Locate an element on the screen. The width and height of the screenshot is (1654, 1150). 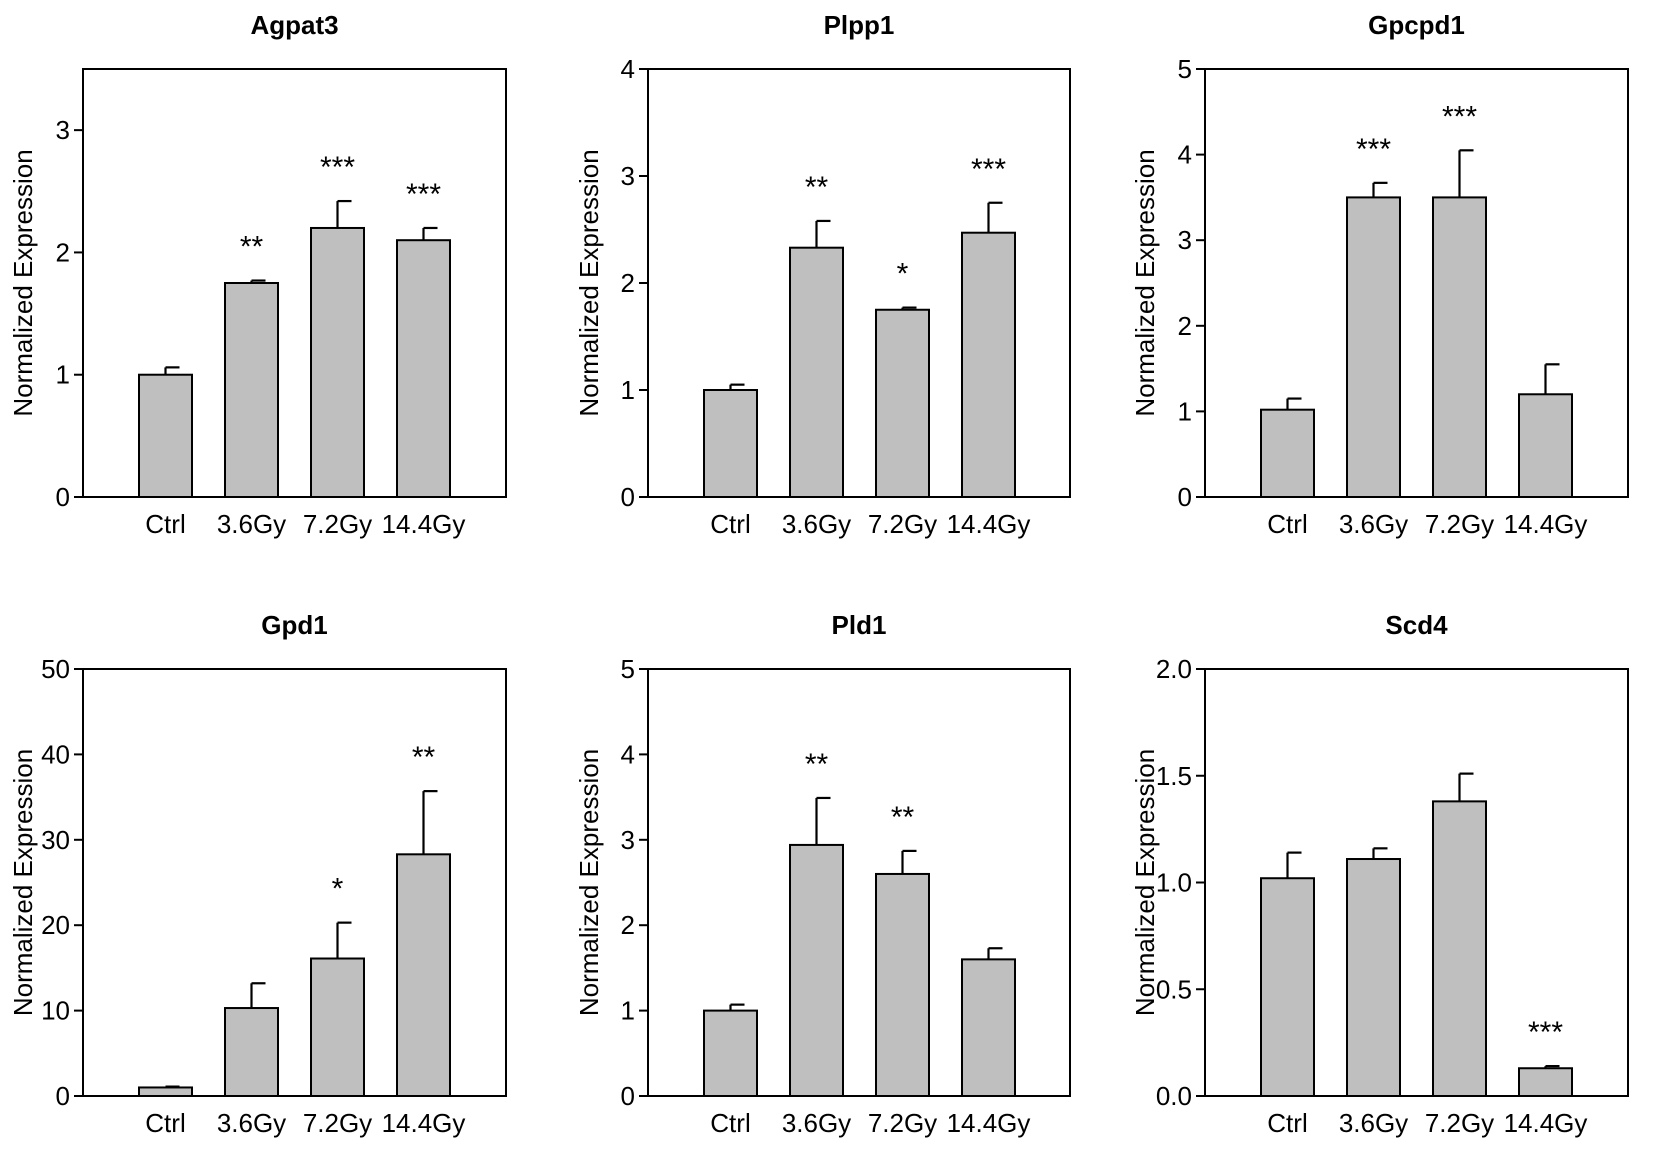
chart-title: Gpd1 is located at coordinates (294, 625).